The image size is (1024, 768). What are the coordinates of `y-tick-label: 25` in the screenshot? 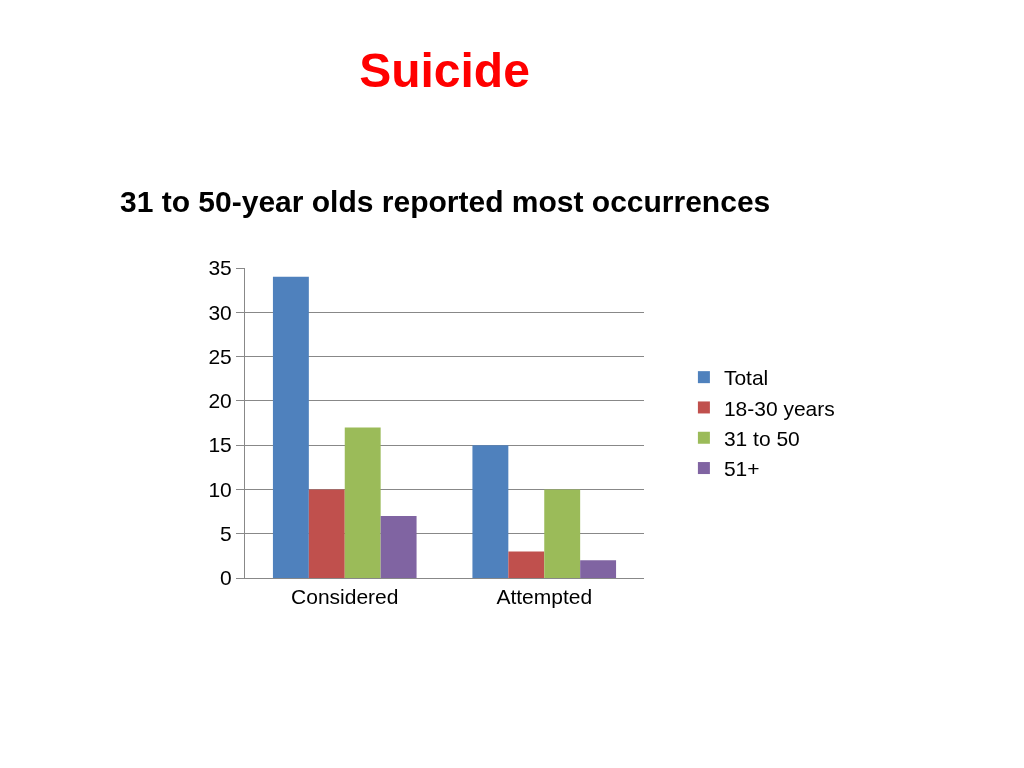 It's located at (220, 356).